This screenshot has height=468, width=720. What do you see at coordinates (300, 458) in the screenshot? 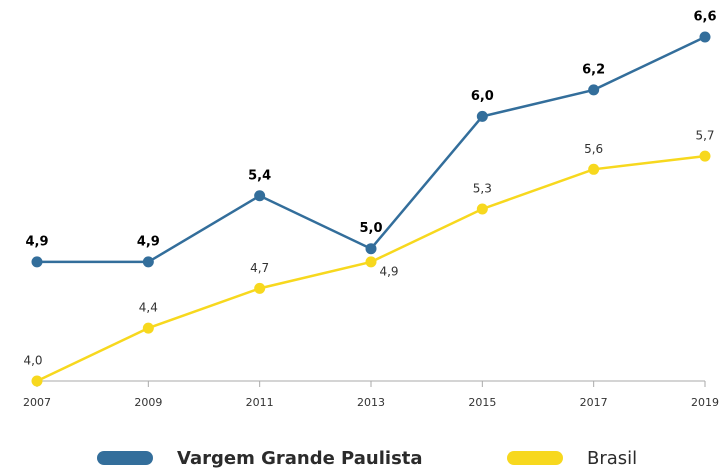
I see `legend-label: Vargem Grande Paulista` at bounding box center [300, 458].